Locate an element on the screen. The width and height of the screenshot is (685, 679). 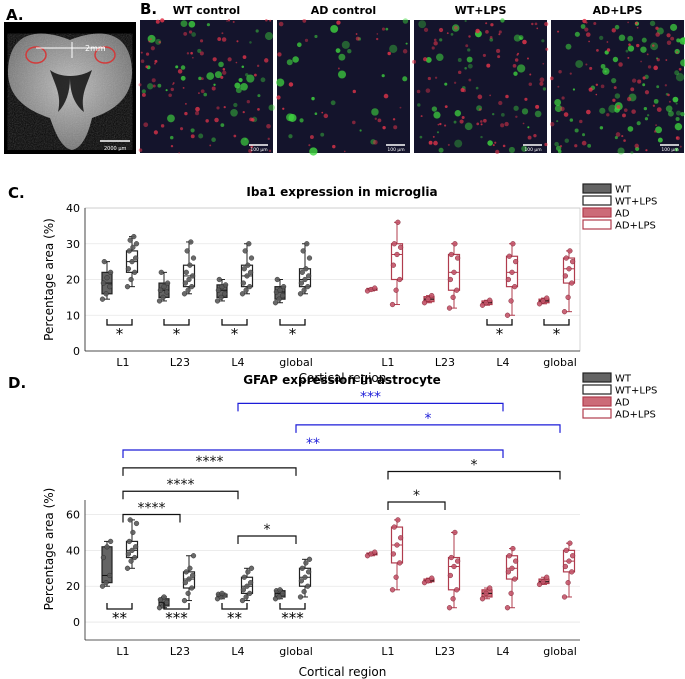
legend-label: WT is located at coordinates (623, 379).